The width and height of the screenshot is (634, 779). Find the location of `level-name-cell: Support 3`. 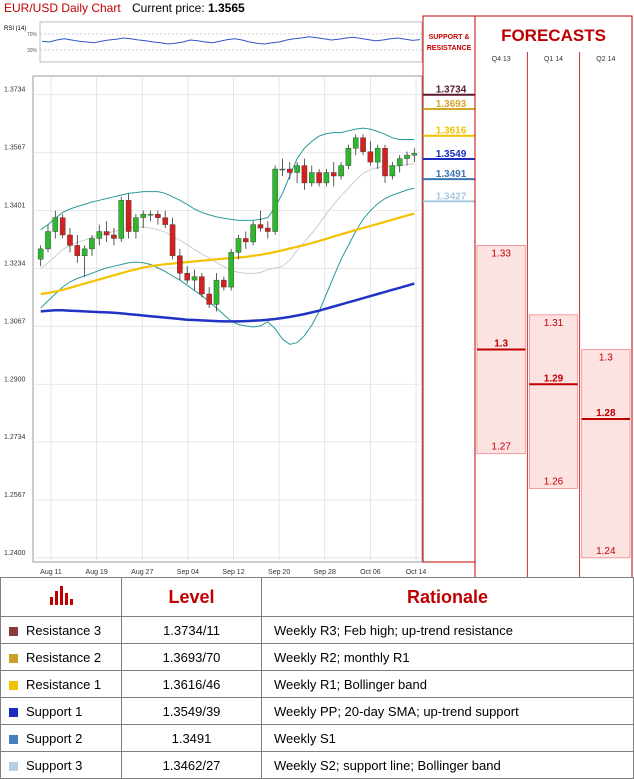

level-name-cell: Support 3 is located at coordinates (61, 765).